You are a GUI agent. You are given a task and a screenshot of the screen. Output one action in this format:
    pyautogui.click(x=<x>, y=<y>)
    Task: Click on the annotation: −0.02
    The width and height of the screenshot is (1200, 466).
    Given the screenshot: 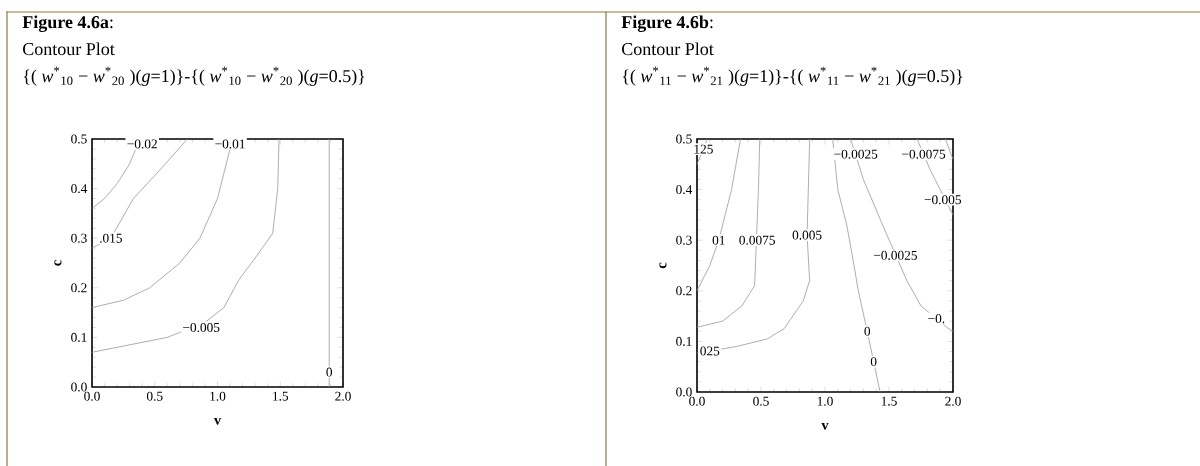 What is the action you would take?
    pyautogui.click(x=142, y=144)
    